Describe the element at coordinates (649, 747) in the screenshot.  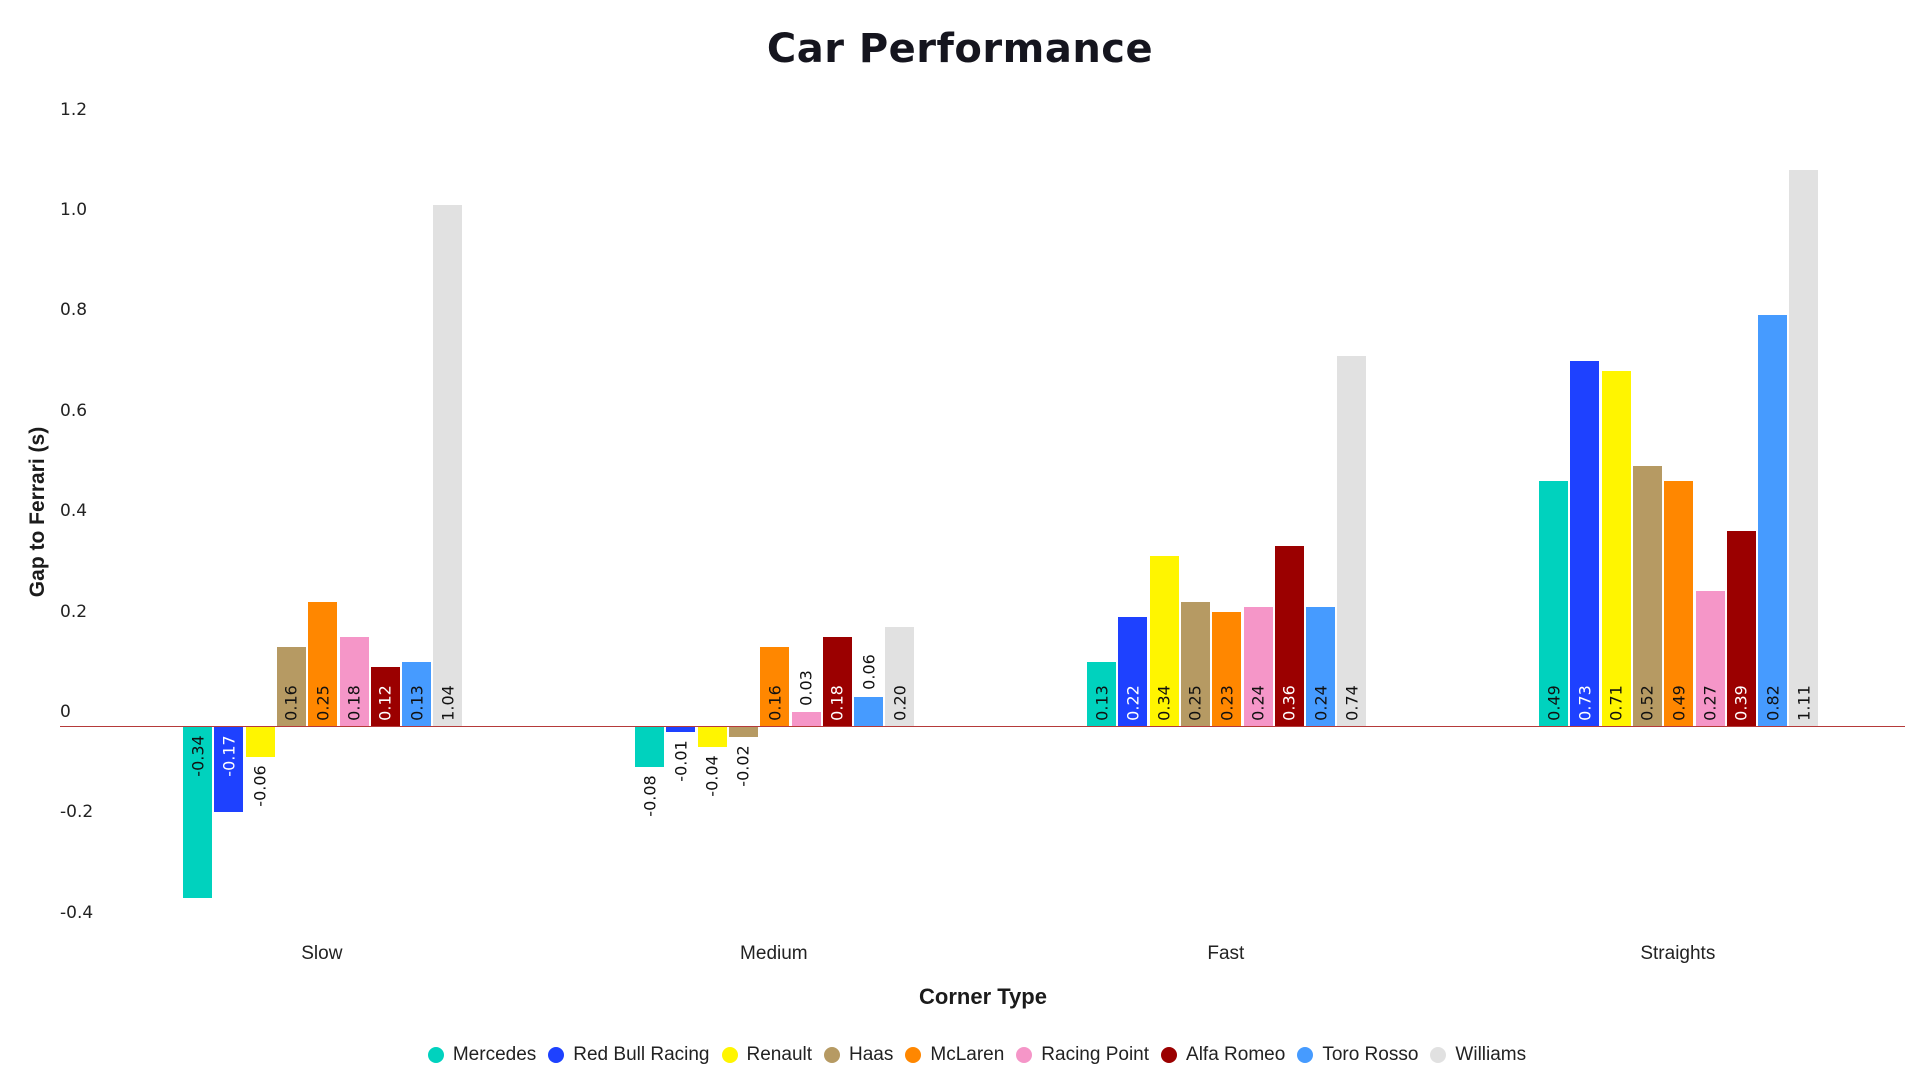
I see `bar-mercedes-medium` at that location.